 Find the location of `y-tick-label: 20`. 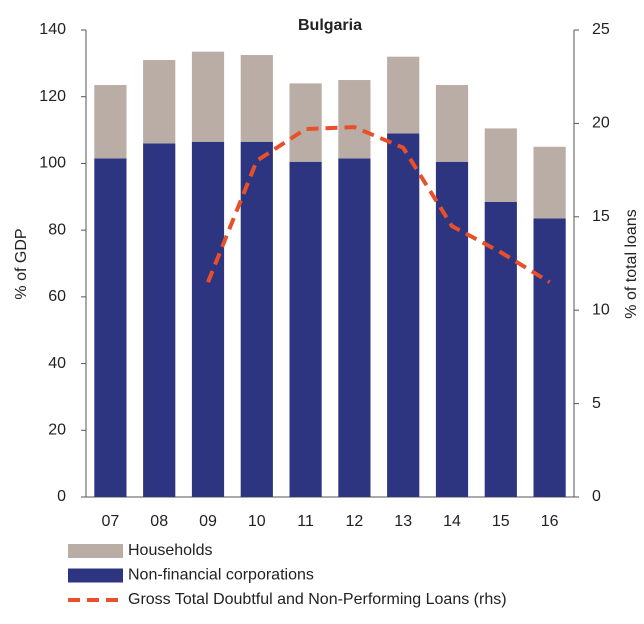

y-tick-label: 20 is located at coordinates (57, 430).